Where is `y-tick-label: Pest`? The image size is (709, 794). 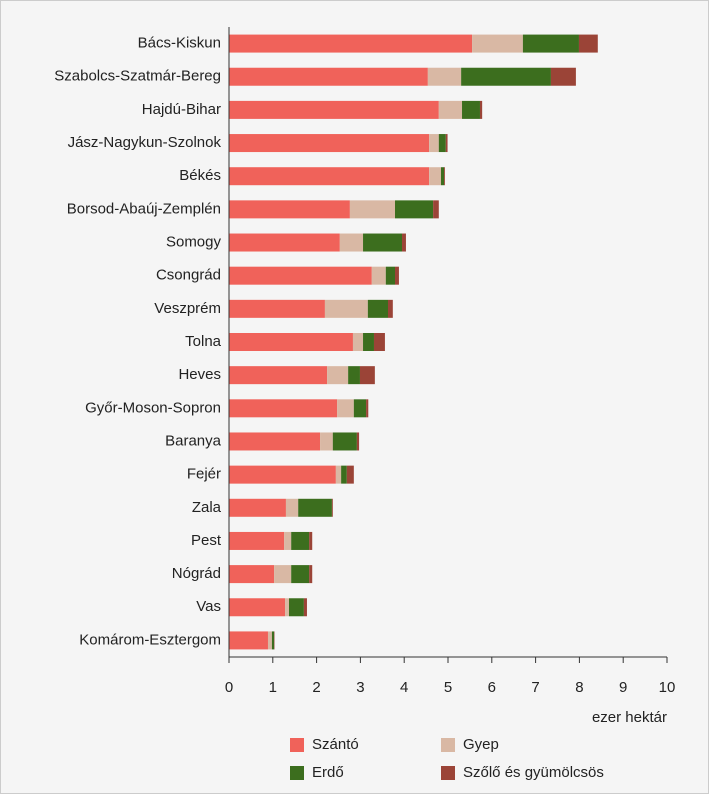
y-tick-label: Pest is located at coordinates (206, 540).